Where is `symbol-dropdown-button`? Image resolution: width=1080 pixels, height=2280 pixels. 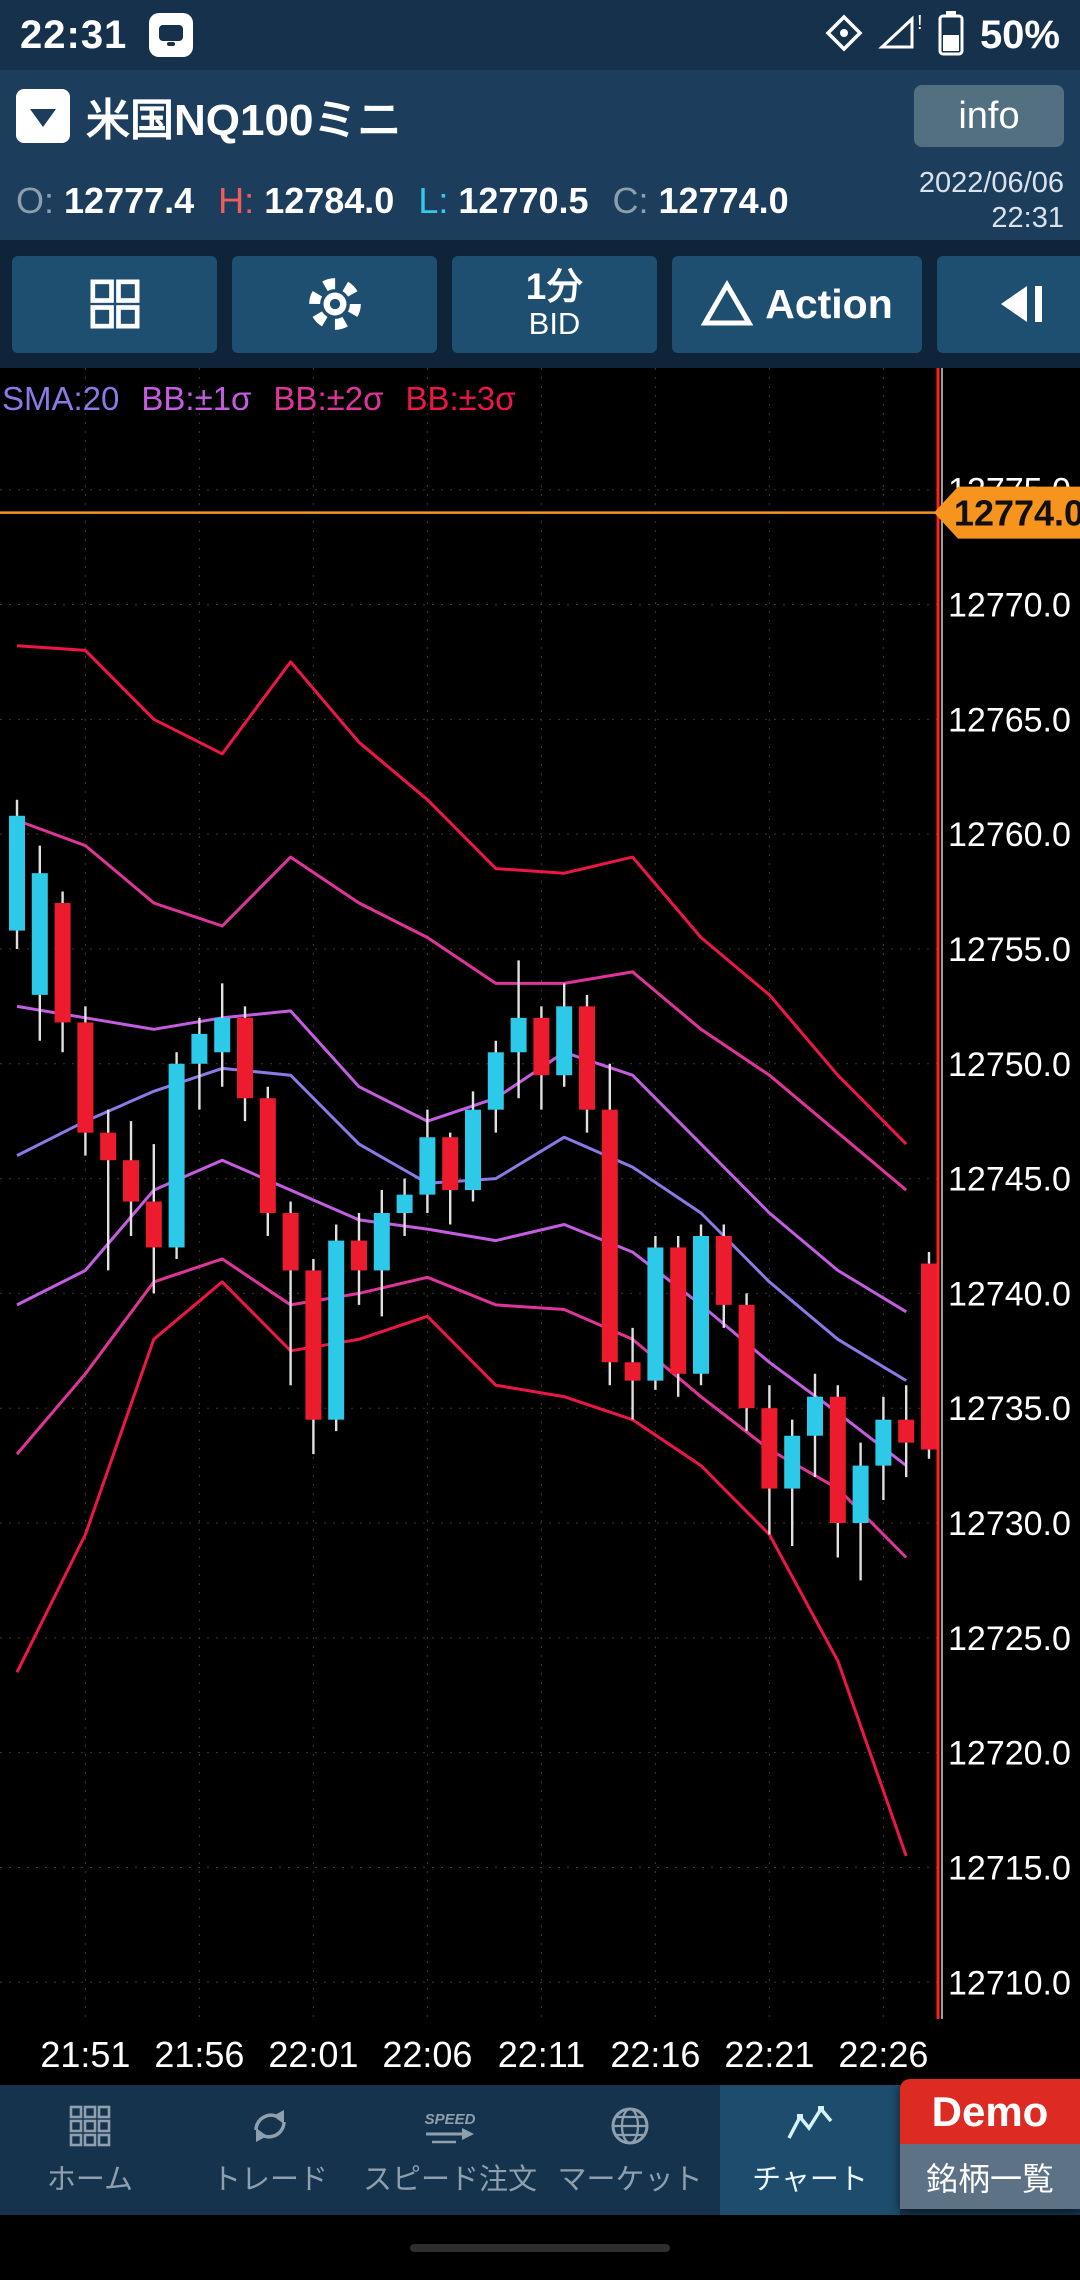 symbol-dropdown-button is located at coordinates (43, 116).